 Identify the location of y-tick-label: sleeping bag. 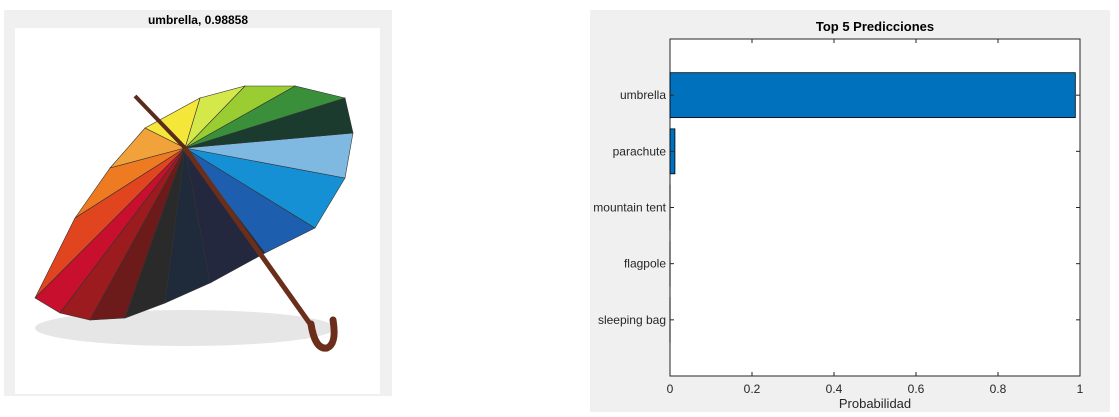
(632, 320).